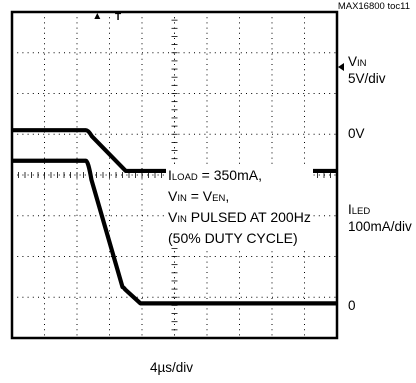 This screenshot has width=416, height=383. What do you see at coordinates (239, 217) in the screenshot?
I see `annotation-pulse: VIN PULSED AT 200Hz` at bounding box center [239, 217].